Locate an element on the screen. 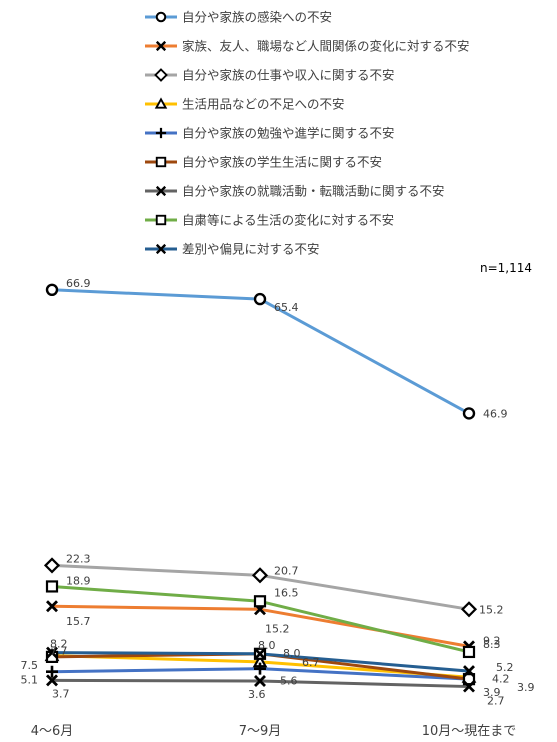 This screenshot has height=742, width=557. legend-label-3: 生活用品などの不足への不安 is located at coordinates (263, 104).